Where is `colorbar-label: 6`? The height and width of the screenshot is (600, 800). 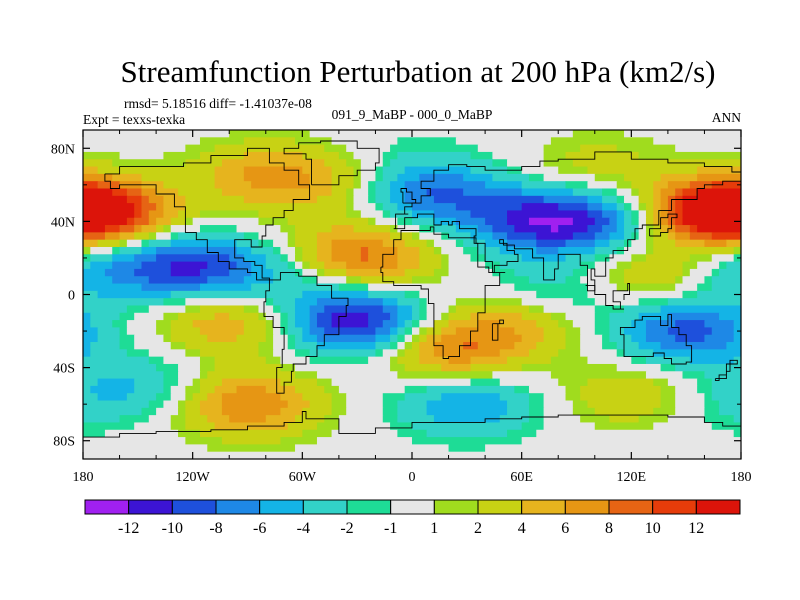 colorbar-label: 6 is located at coordinates (565, 528).